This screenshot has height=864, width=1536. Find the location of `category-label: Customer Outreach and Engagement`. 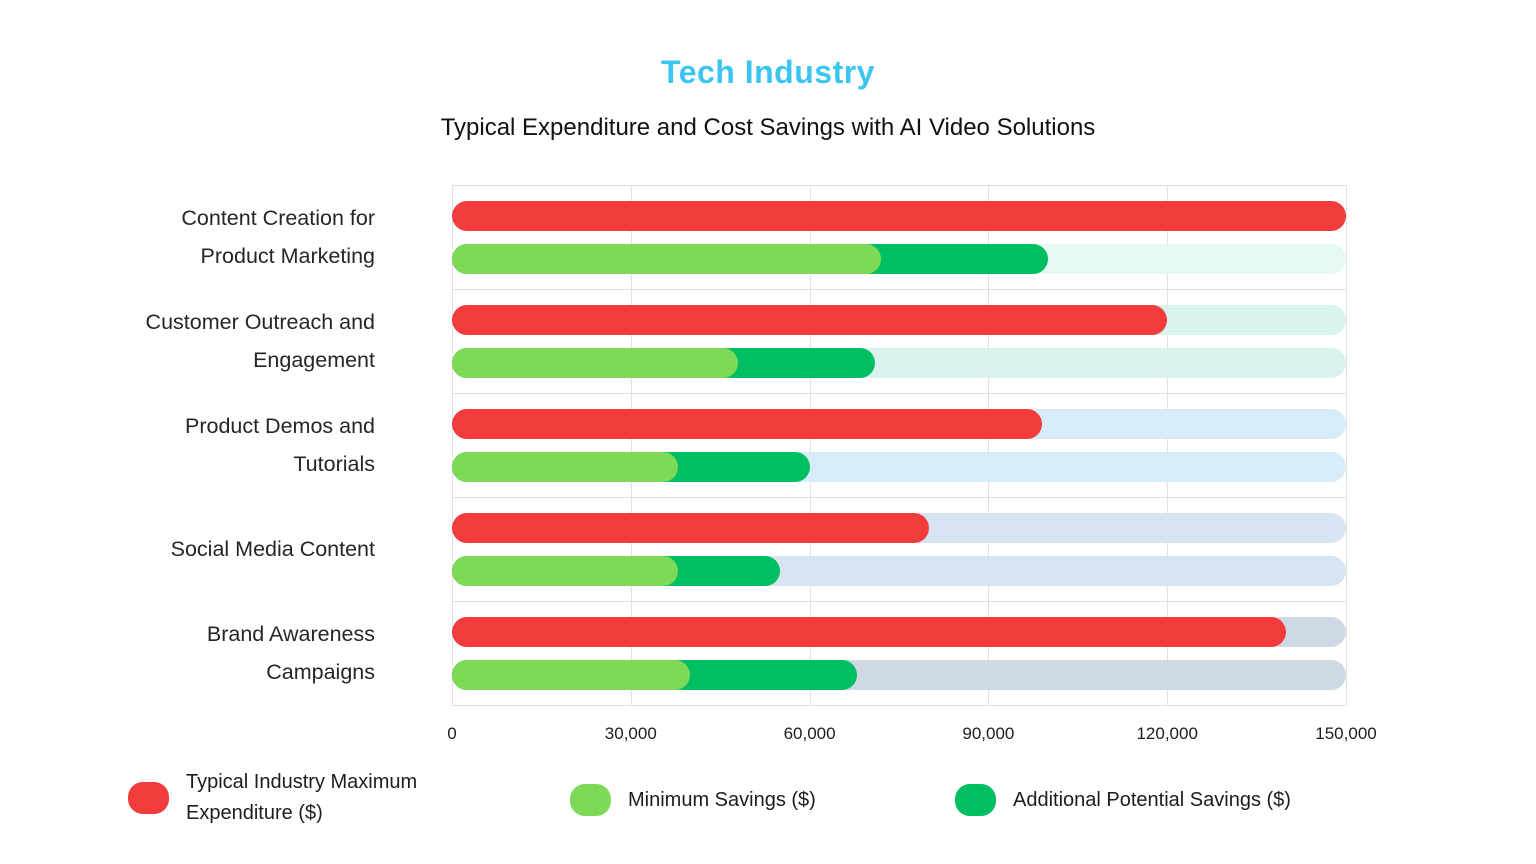

category-label: Customer Outreach and Engagement is located at coordinates (202, 341).